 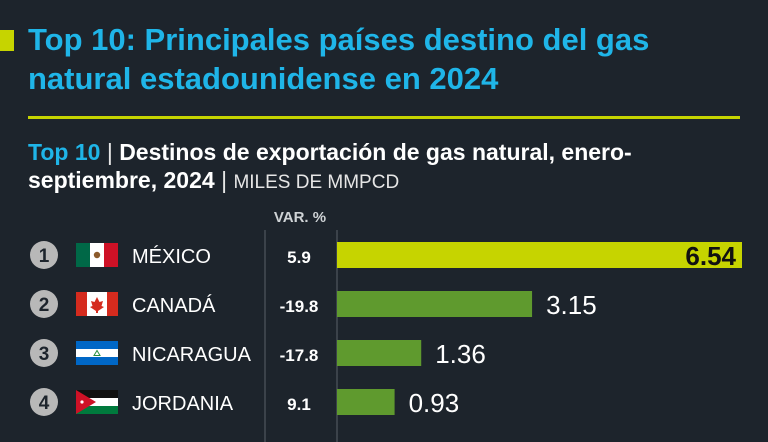 I want to click on rank-number: 3, so click(x=44, y=354).